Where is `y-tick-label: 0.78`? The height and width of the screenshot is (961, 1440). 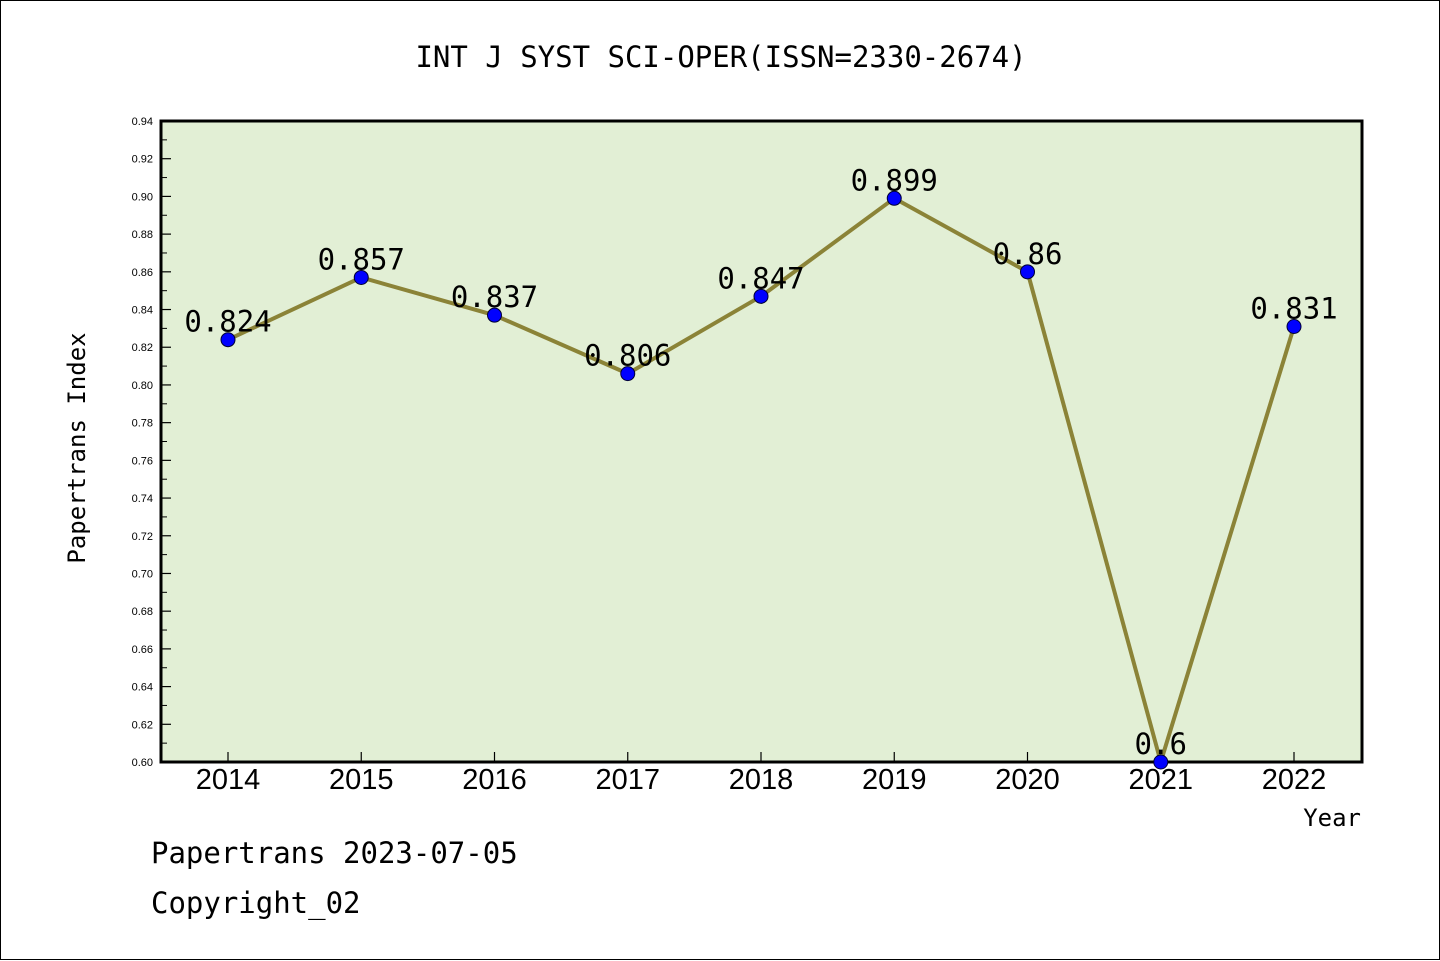
y-tick-label: 0.78 is located at coordinates (142, 424).